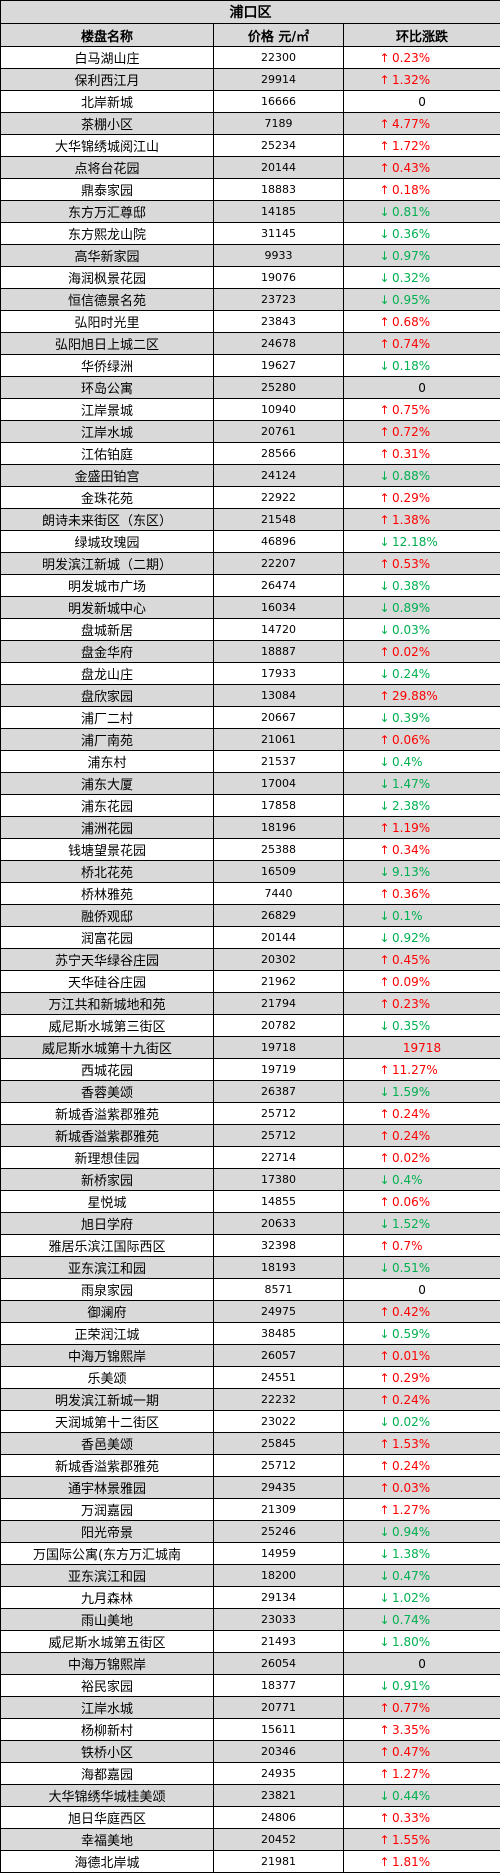 This screenshot has height=1873, width=500. Describe the element at coordinates (279, 916) in the screenshot. I see `estate-price: 26829` at that location.